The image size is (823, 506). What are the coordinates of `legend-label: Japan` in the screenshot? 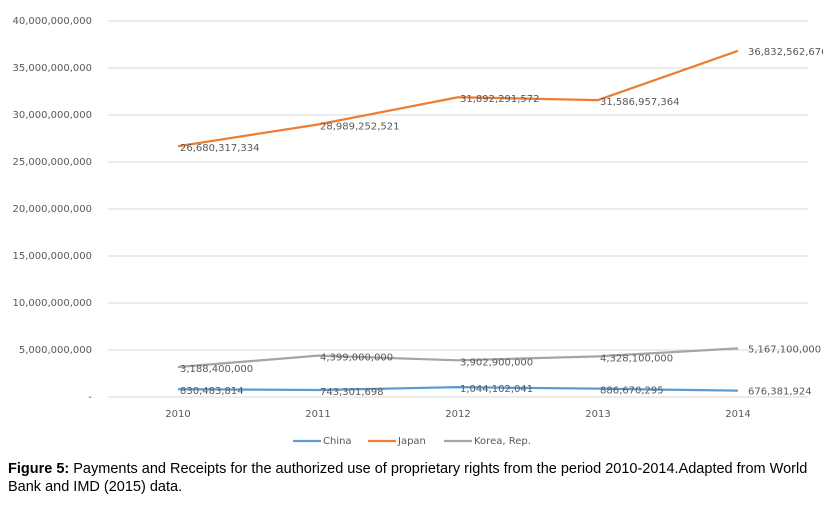 It's located at (411, 441).